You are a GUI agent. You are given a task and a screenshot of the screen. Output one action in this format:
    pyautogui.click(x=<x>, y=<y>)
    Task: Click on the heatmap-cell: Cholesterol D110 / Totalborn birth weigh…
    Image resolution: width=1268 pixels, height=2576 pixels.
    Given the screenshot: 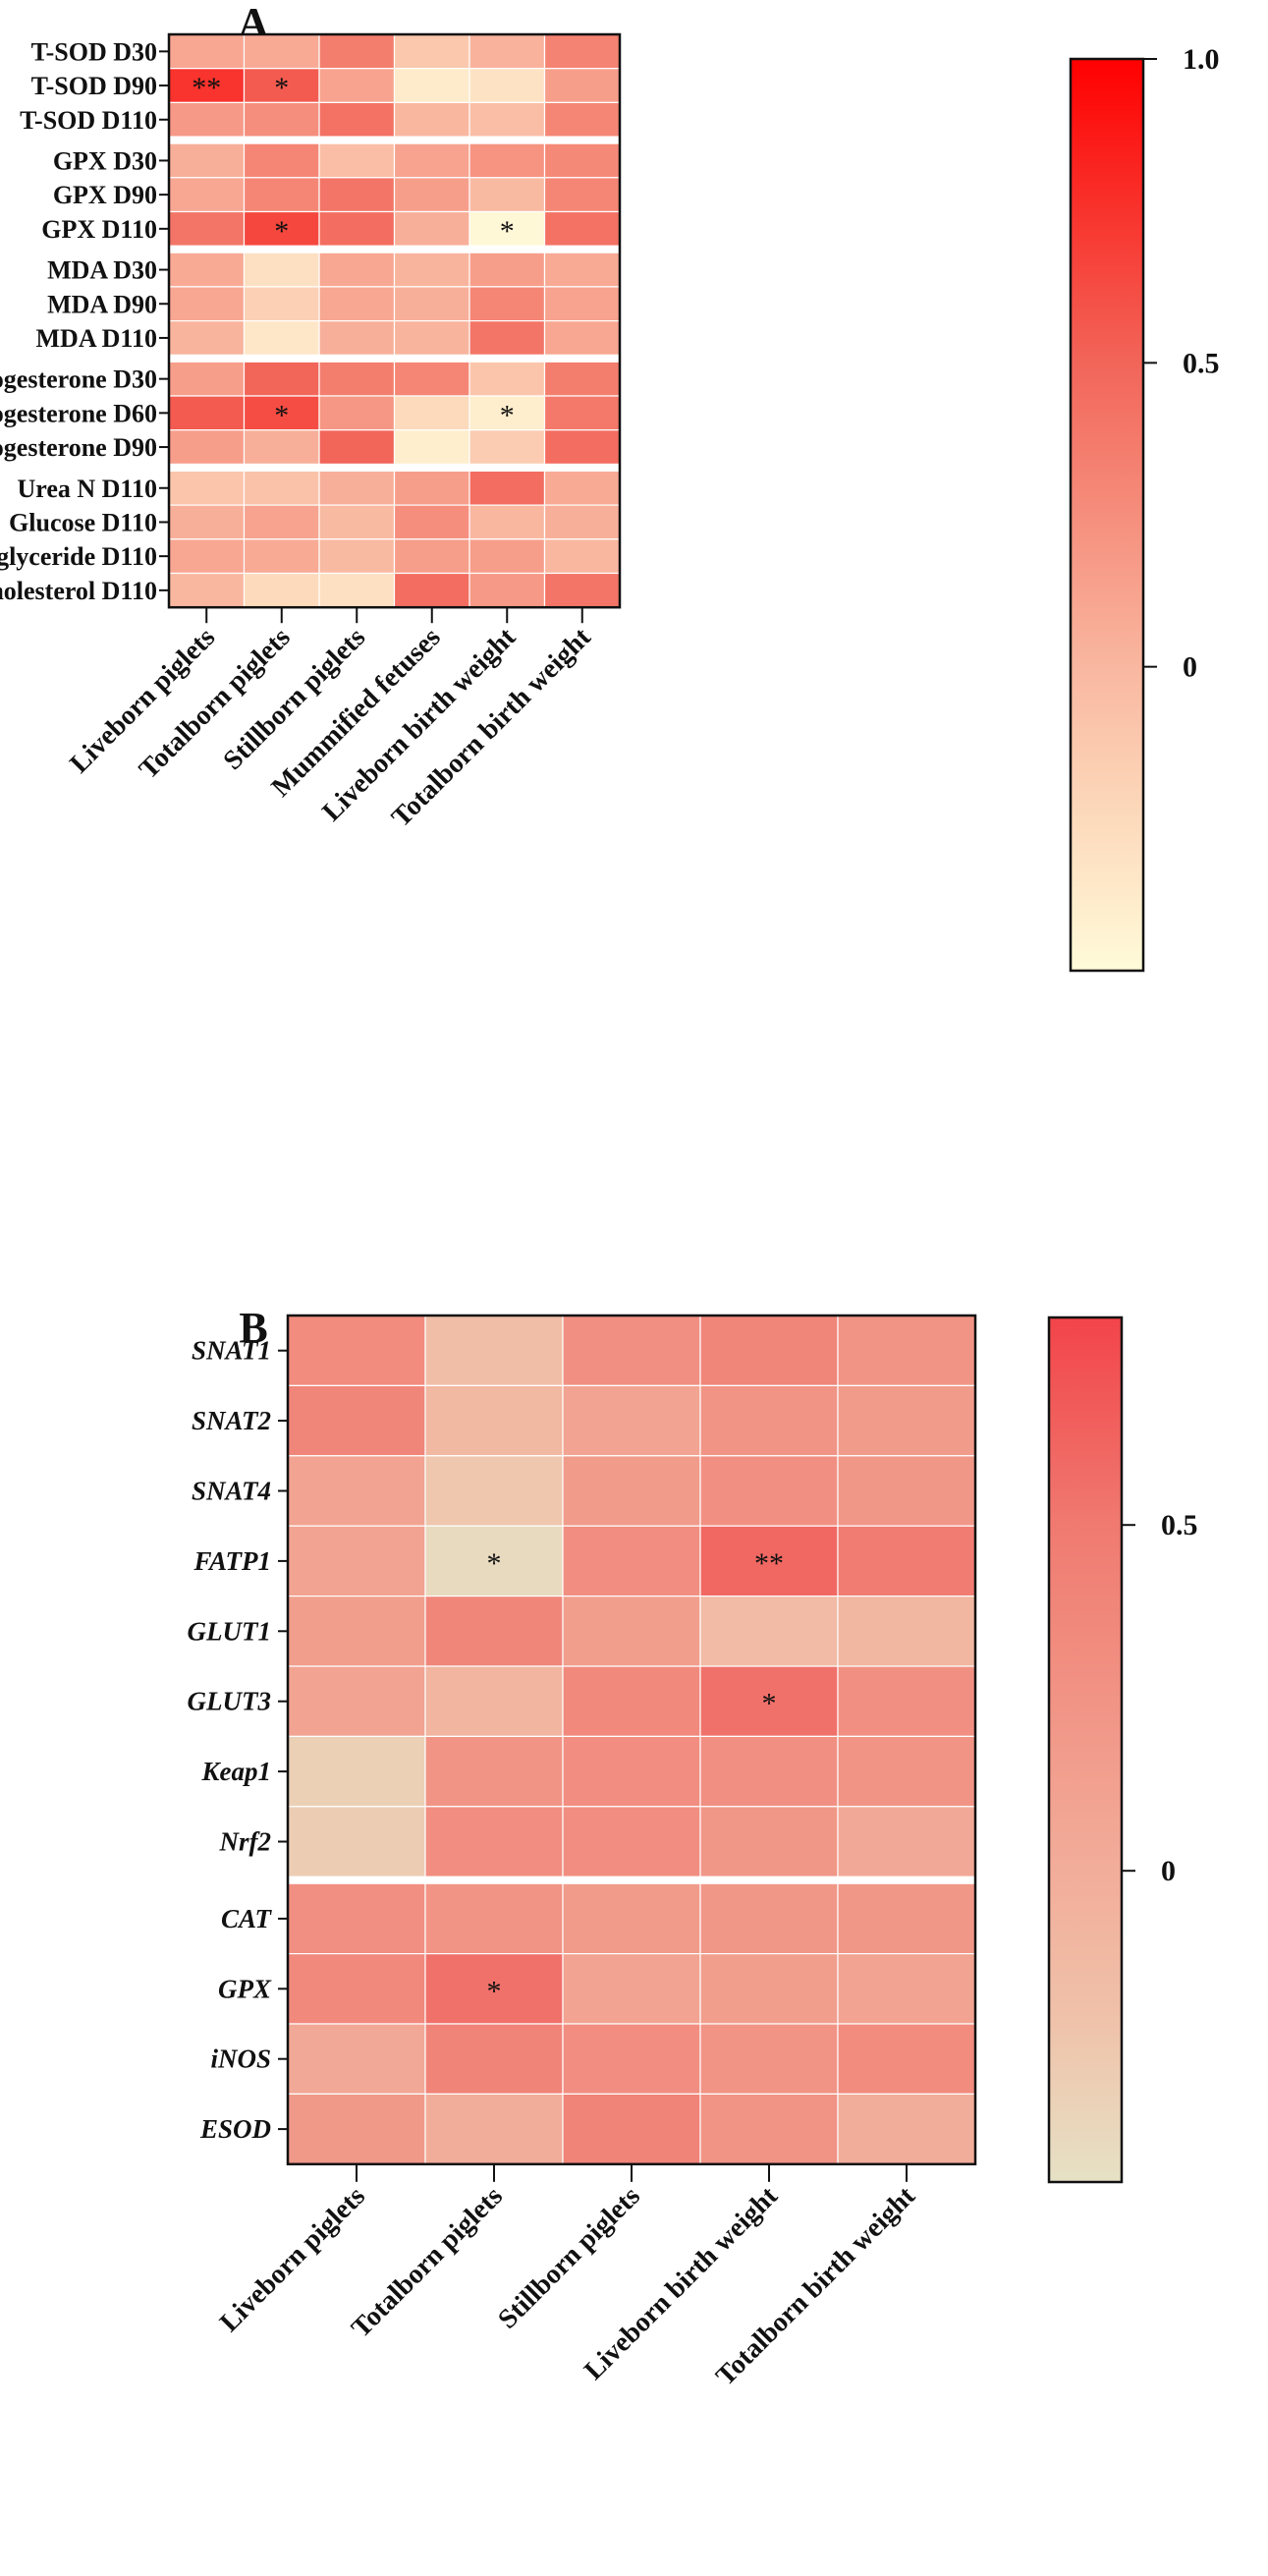 What is the action you would take?
    pyautogui.click(x=582, y=590)
    